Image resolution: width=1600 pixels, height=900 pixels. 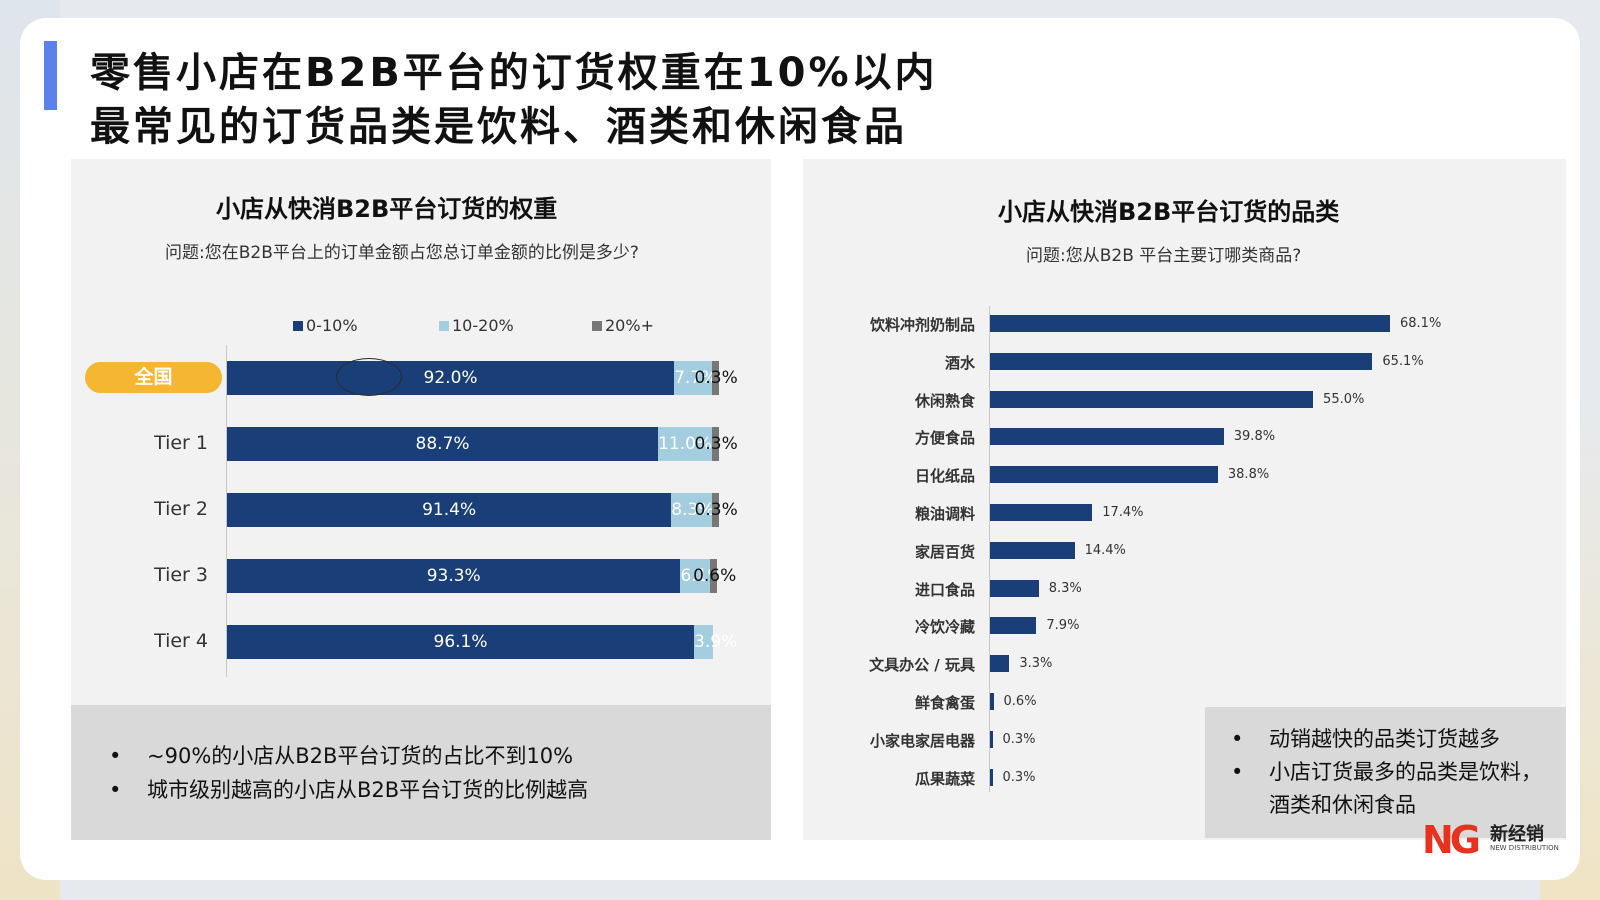 What do you see at coordinates (1393, 739) in the screenshot?
I see `note-item: 动销越快的品类订货越多` at bounding box center [1393, 739].